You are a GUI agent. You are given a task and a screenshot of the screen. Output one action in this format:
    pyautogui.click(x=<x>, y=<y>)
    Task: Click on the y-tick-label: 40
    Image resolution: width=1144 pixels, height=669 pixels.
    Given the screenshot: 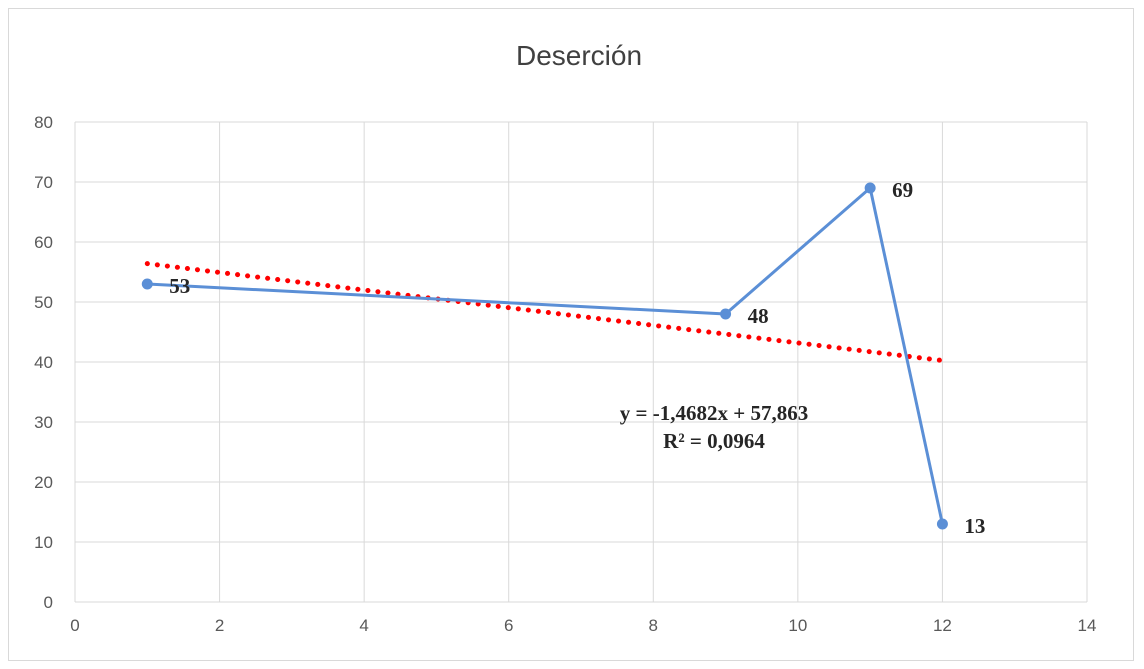 What is the action you would take?
    pyautogui.click(x=43, y=362)
    